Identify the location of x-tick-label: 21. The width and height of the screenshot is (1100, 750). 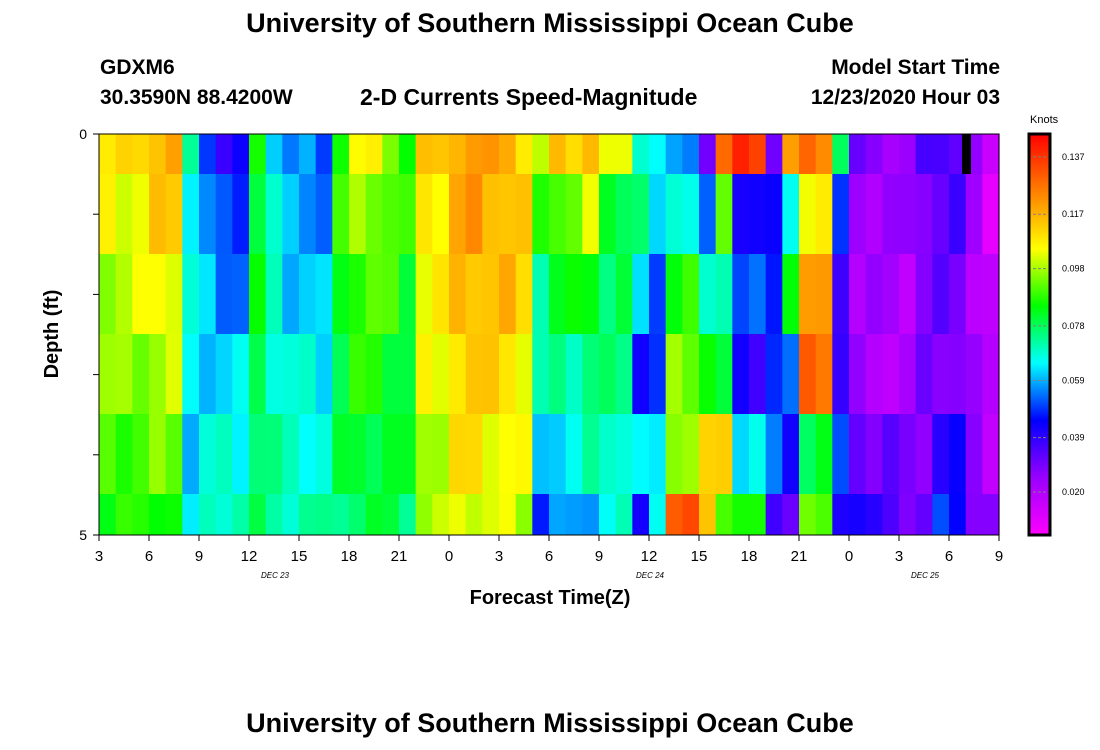
(399, 556).